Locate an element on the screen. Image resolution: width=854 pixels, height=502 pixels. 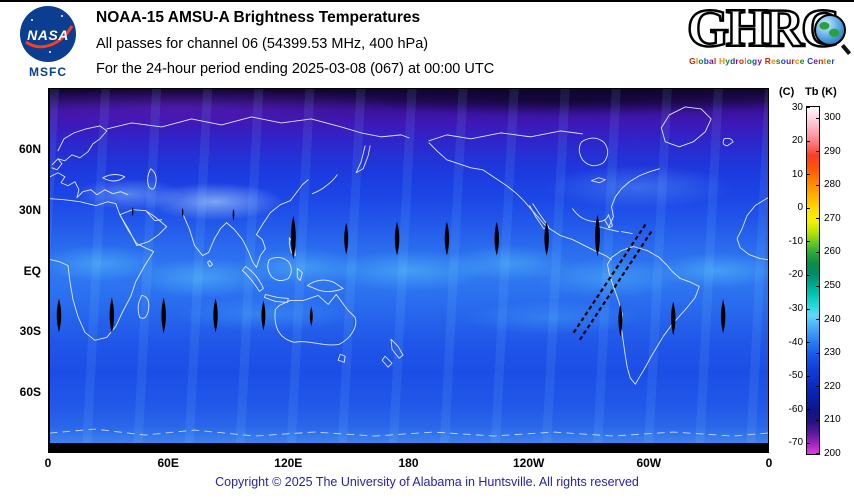
colorbar-celsius-unit: (C) is located at coordinates (787, 92).